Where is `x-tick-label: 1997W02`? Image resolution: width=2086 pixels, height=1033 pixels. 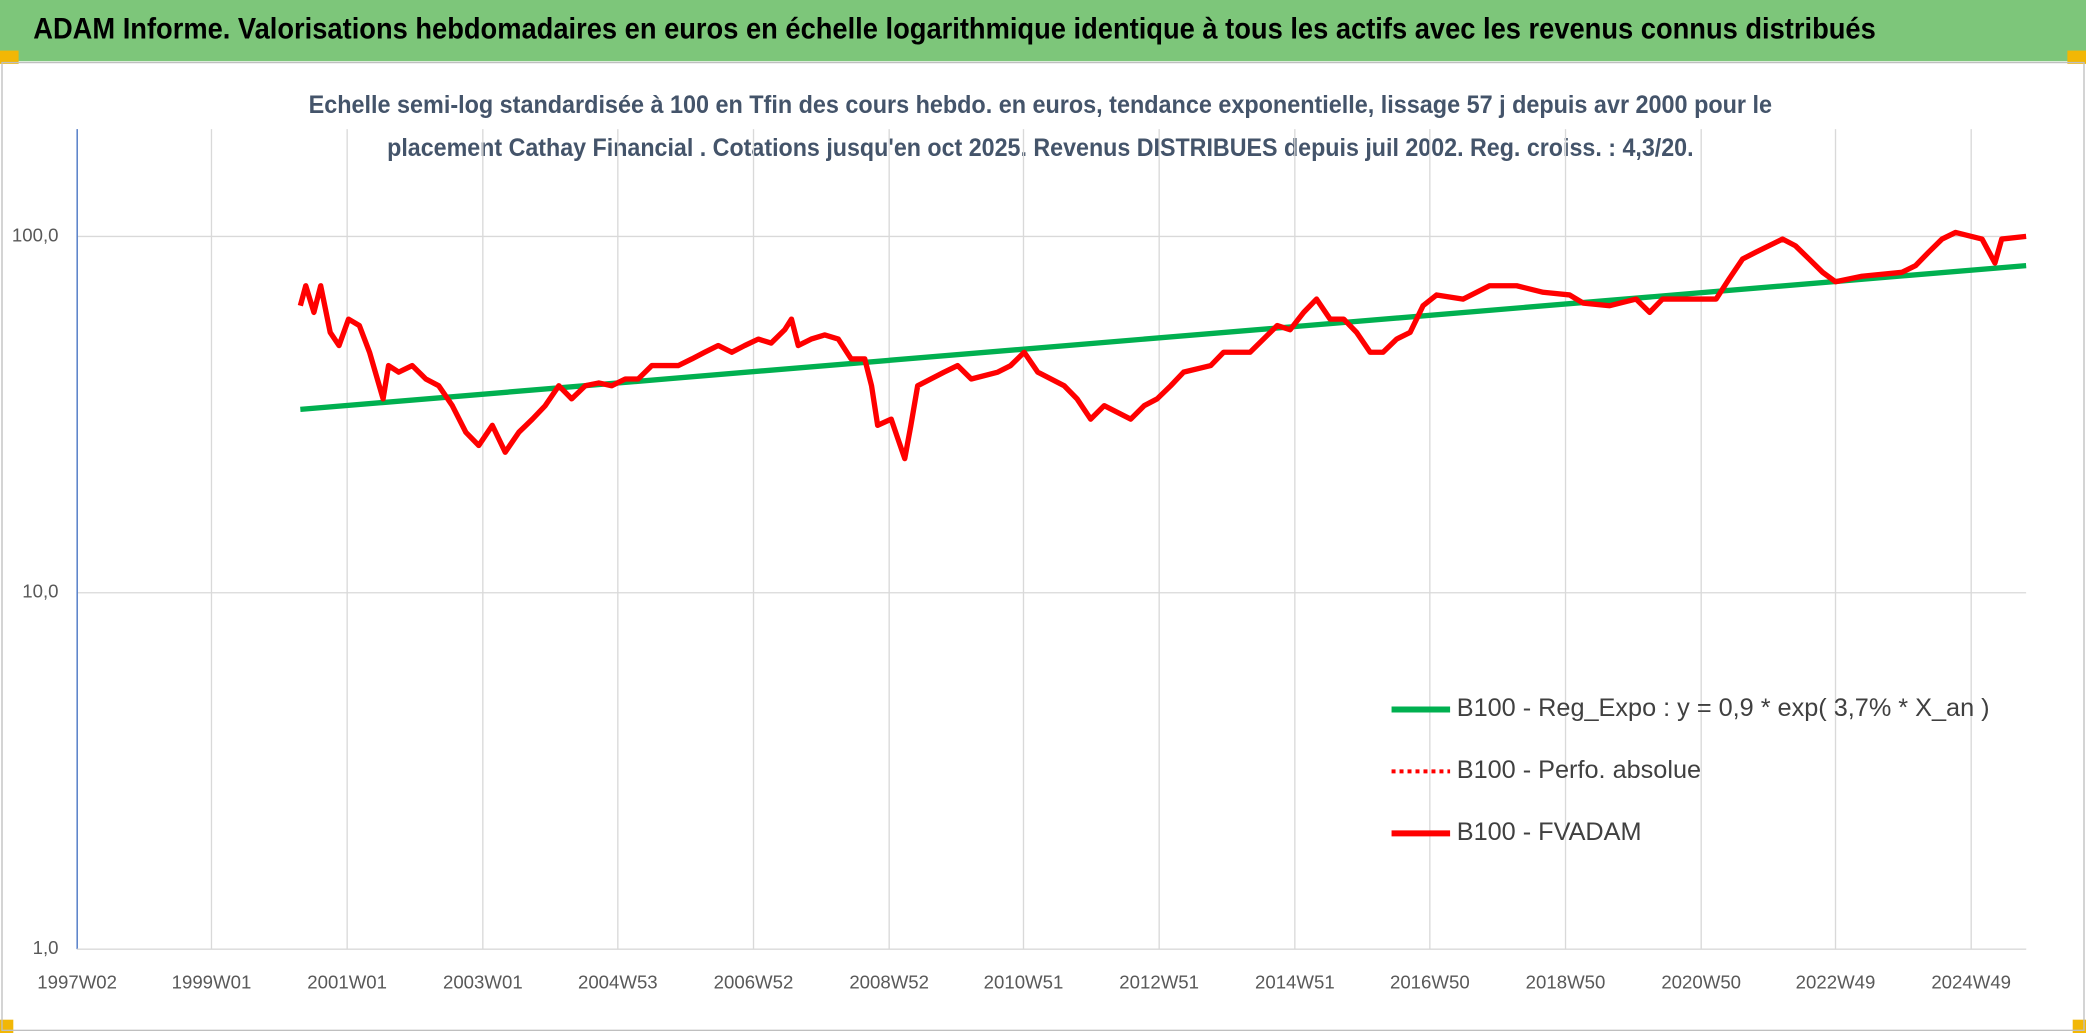 x-tick-label: 1997W02 is located at coordinates (77, 982).